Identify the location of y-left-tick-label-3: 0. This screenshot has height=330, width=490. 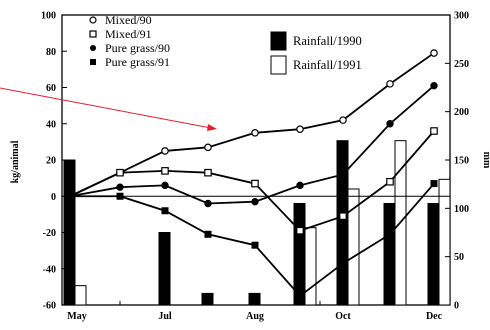
(53, 197).